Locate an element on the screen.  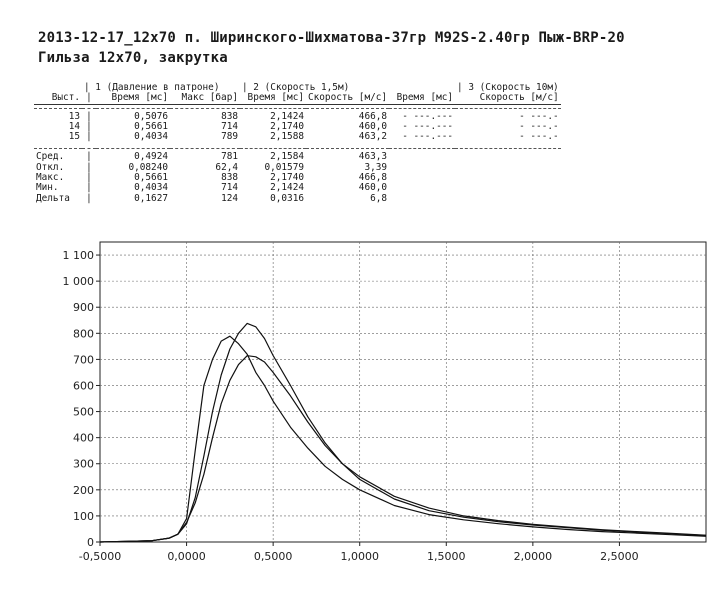
cell-max-pressure: 838 is located at coordinates (229, 116).